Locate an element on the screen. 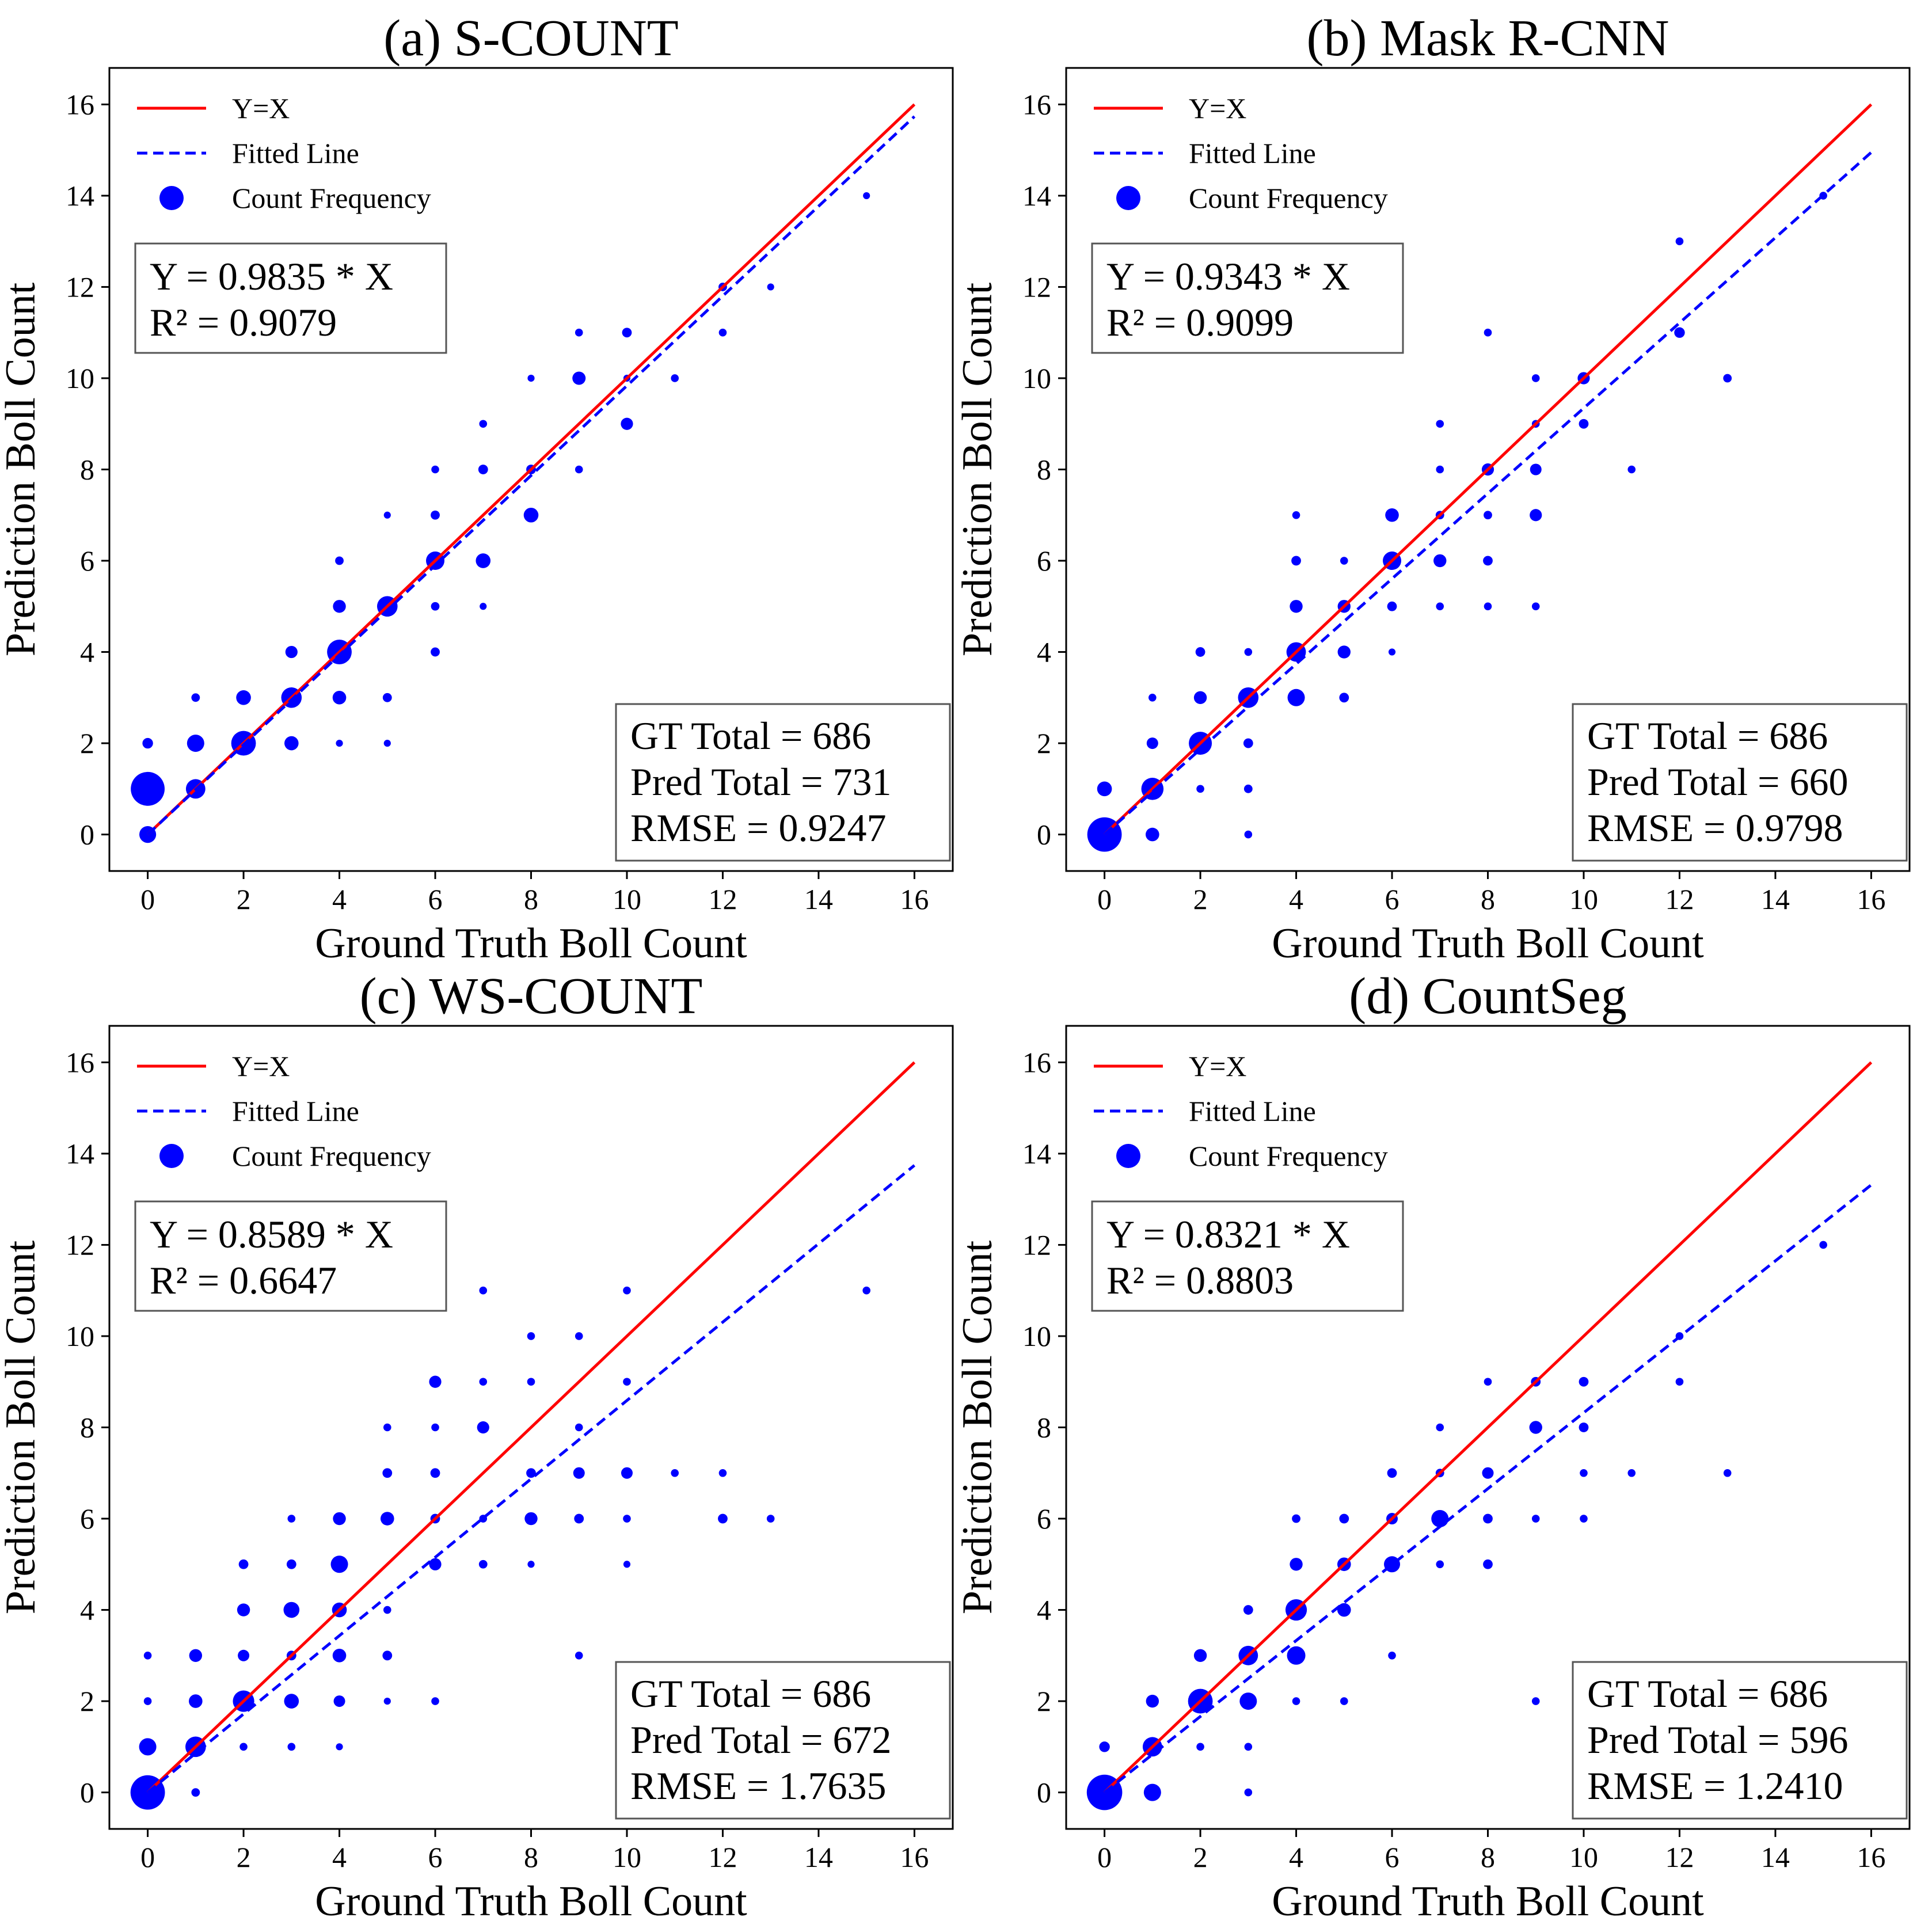 Image resolution: width=1932 pixels, height=1917 pixels. legend-frequency-marker is located at coordinates (171, 198).